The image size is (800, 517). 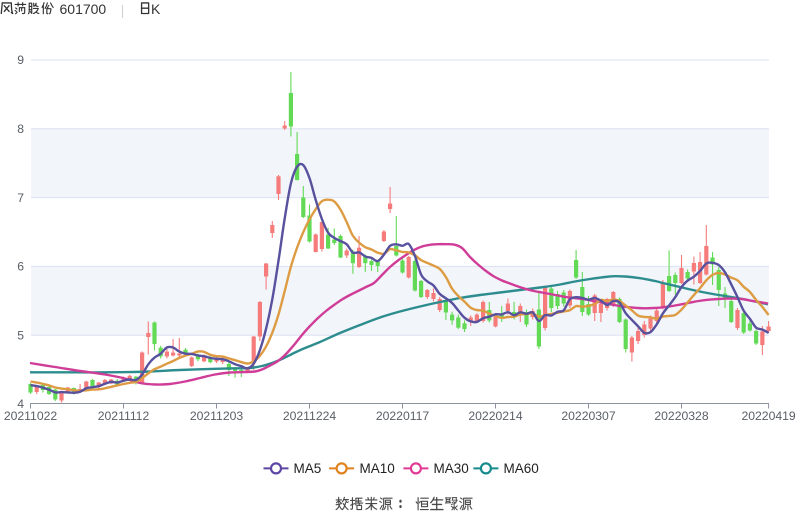 What do you see at coordinates (20, 60) in the screenshot?
I see `svg-text: 9` at bounding box center [20, 60].